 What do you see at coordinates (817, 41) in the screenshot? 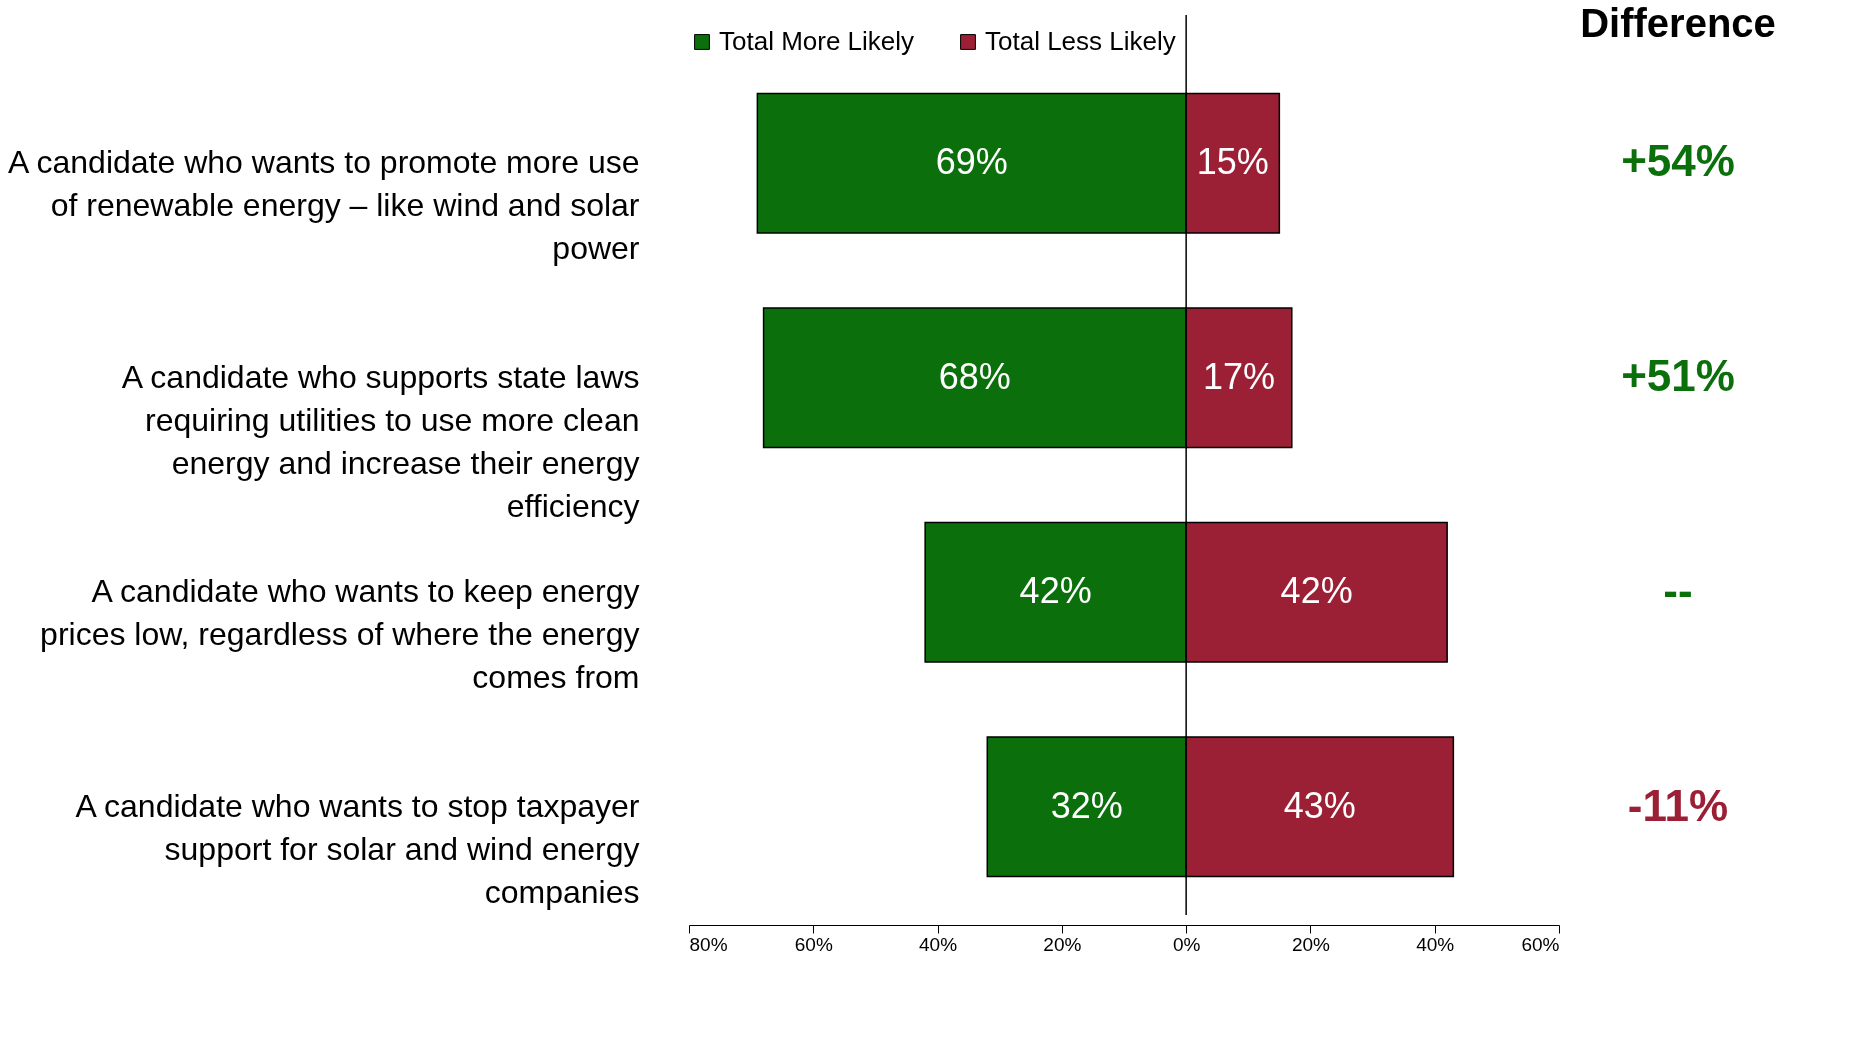
I see `legend-label: Total More Likely` at bounding box center [817, 41].